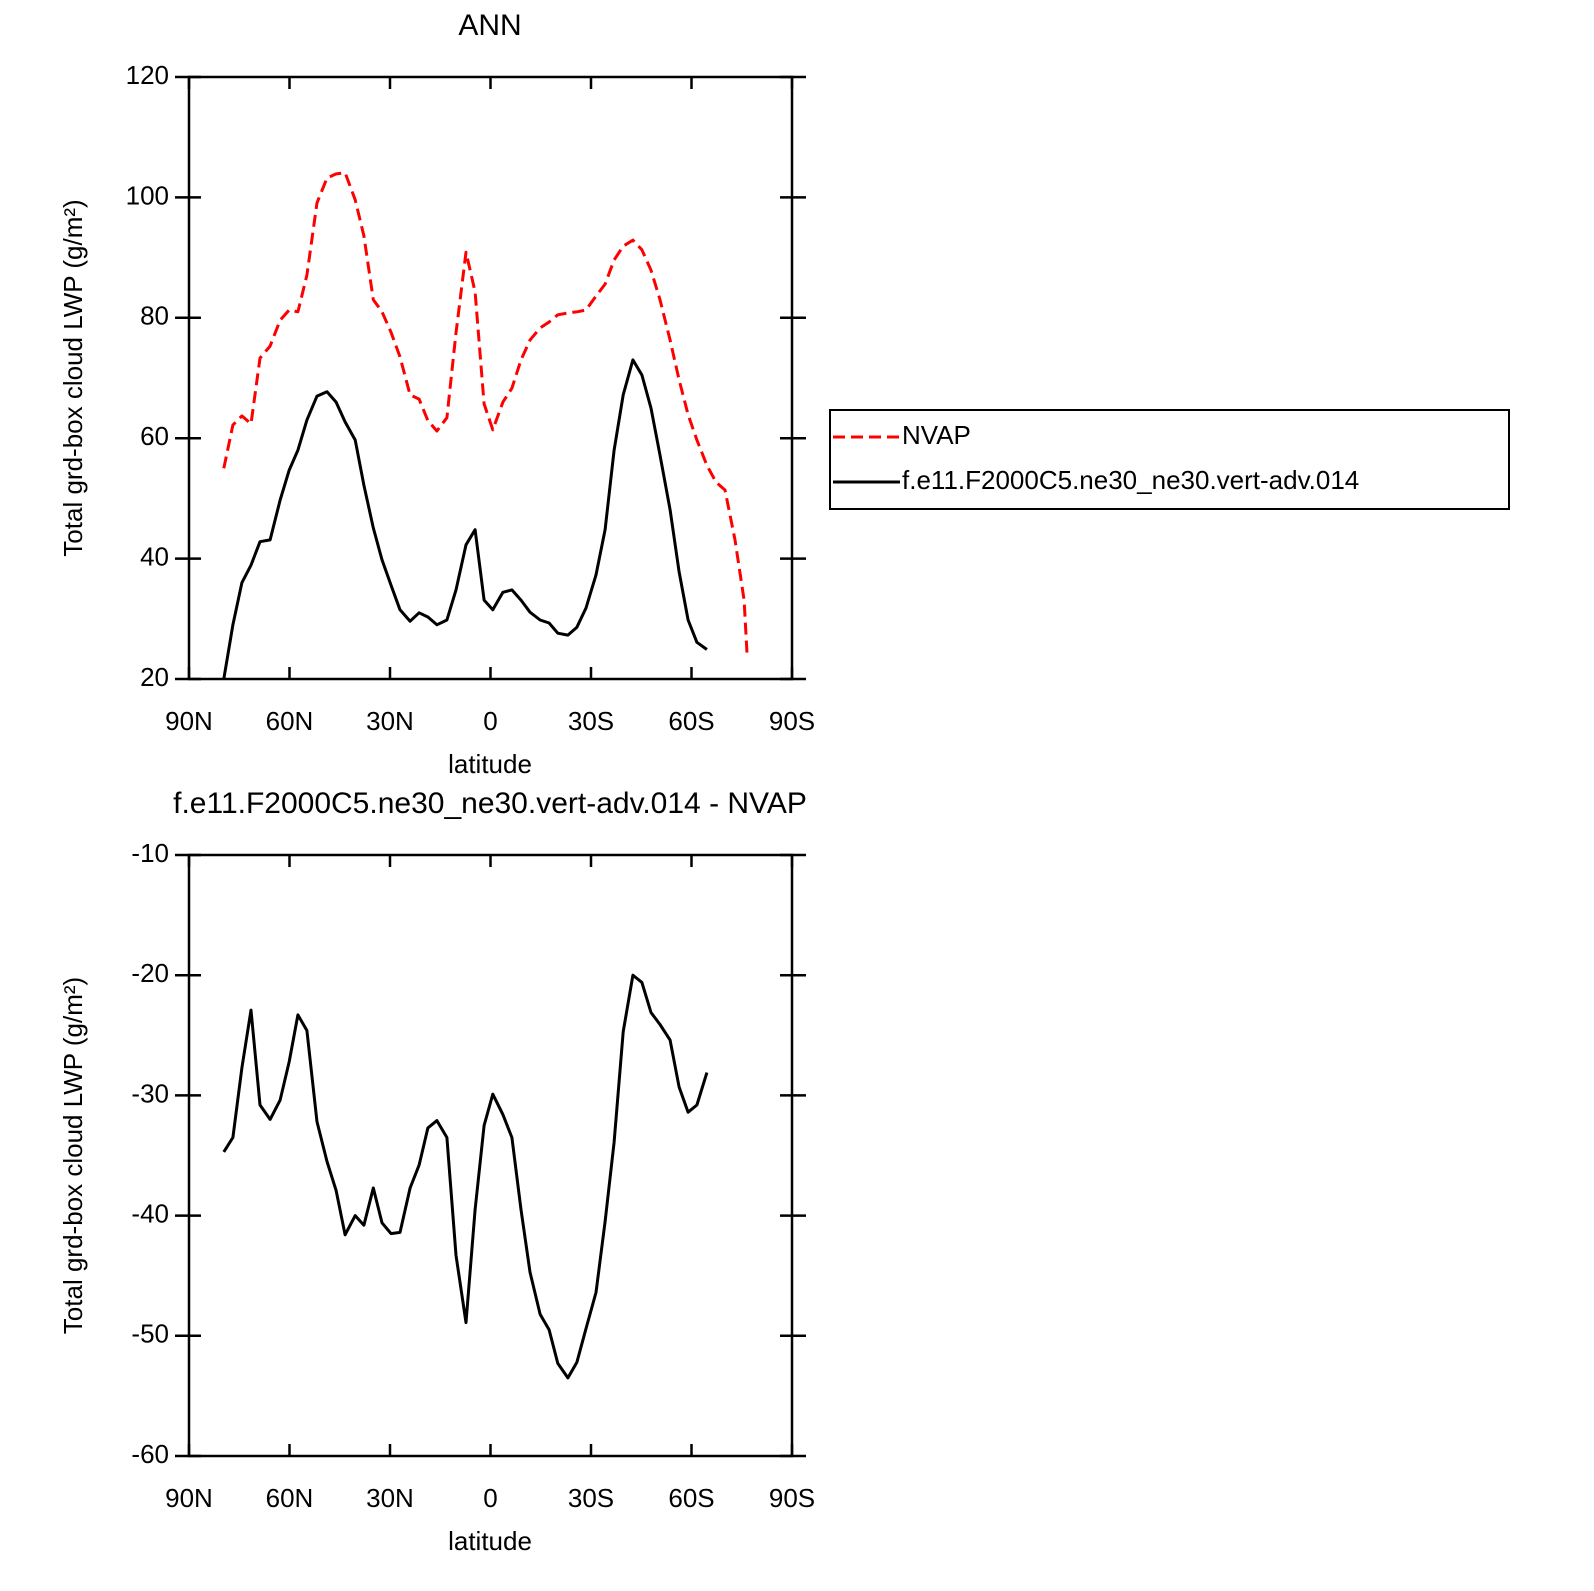  I want to click on y-tick-label: -10, so click(150, 853).